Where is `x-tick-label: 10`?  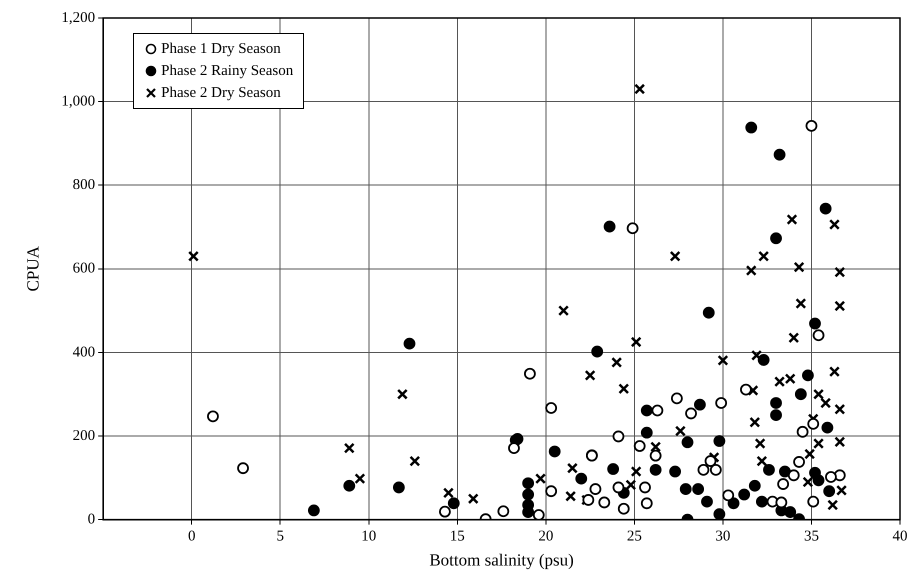 x-tick-label: 10 is located at coordinates (368, 536).